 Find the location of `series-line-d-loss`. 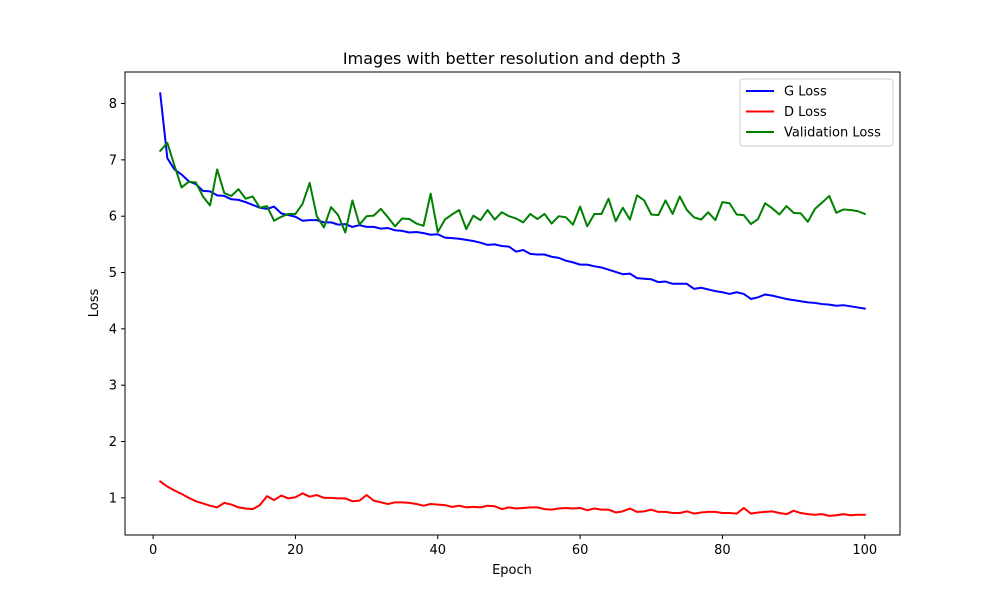

series-line-d-loss is located at coordinates (512, 498).